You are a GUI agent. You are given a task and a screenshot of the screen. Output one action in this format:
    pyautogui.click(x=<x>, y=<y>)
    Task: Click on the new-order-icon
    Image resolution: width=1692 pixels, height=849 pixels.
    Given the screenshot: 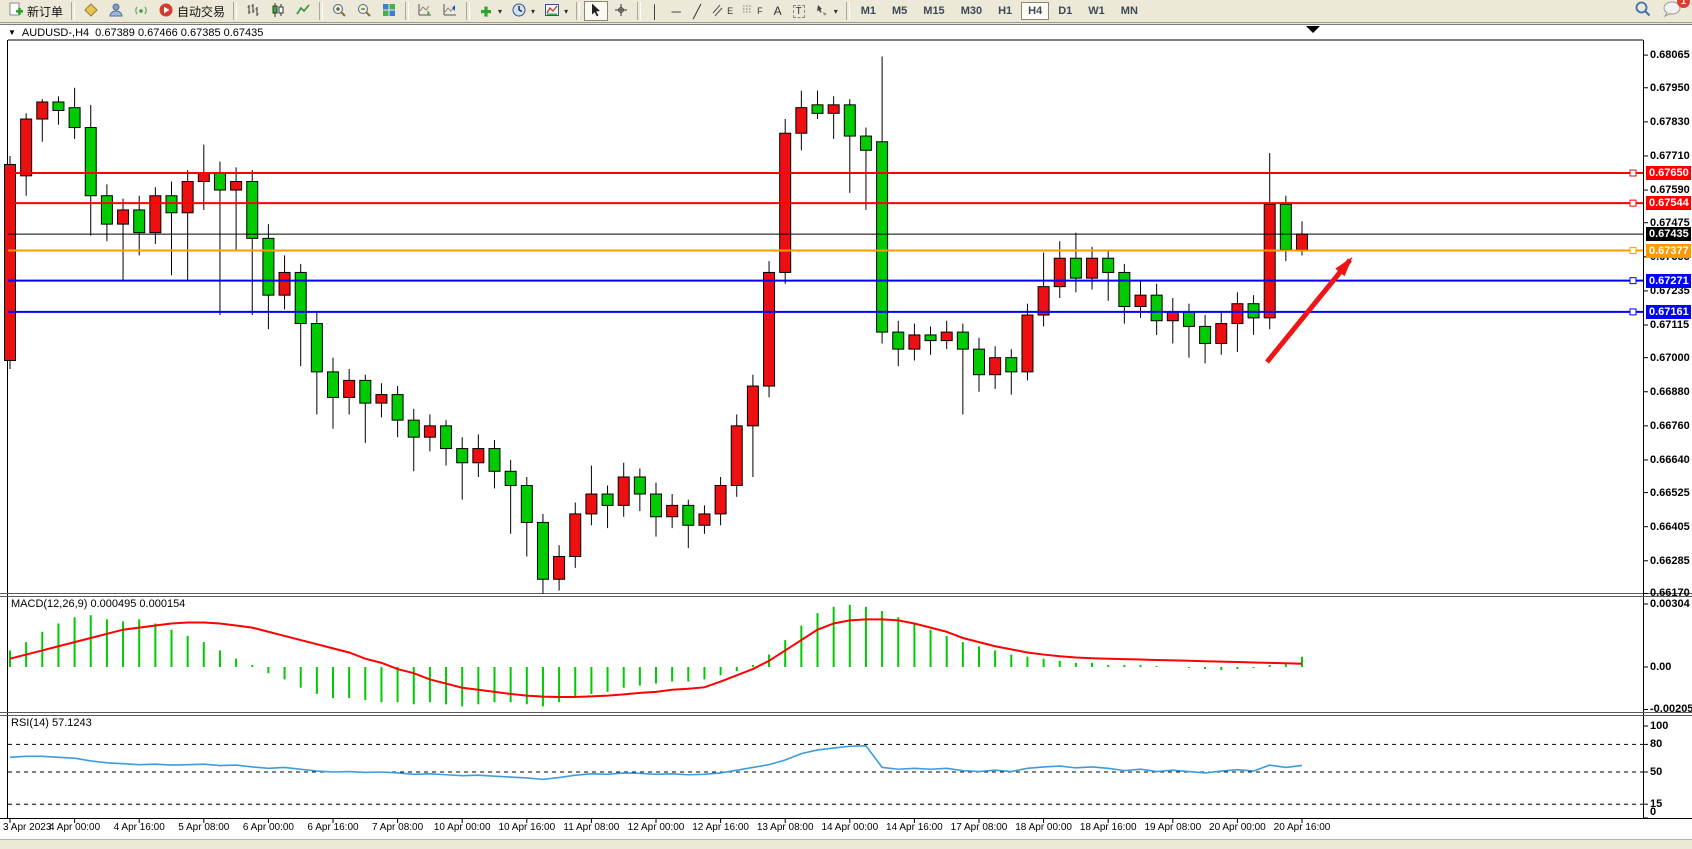 What is the action you would take?
    pyautogui.click(x=16, y=11)
    